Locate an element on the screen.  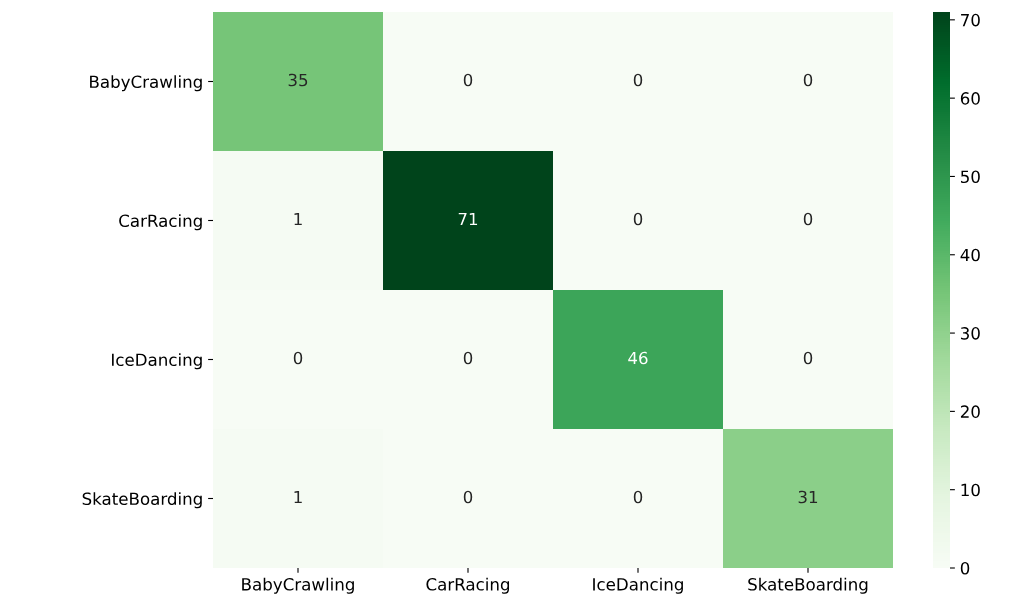
data-label: 46 is located at coordinates (638, 358).